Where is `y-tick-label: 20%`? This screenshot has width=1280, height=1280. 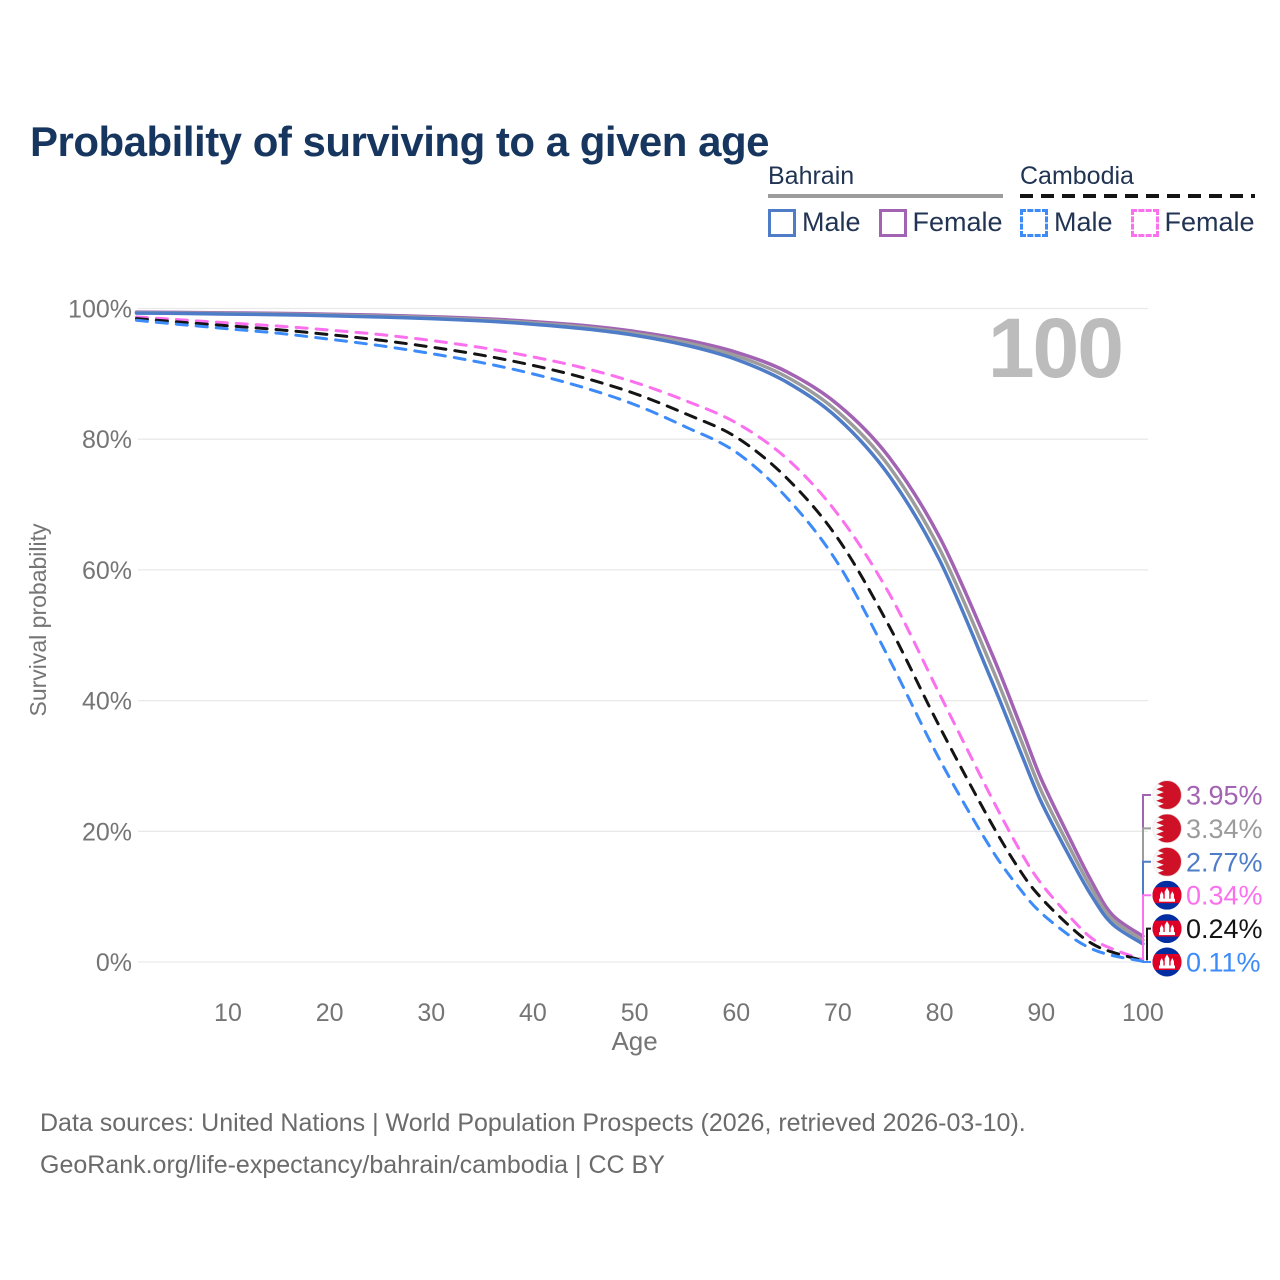 y-tick-label: 20% is located at coordinates (107, 832).